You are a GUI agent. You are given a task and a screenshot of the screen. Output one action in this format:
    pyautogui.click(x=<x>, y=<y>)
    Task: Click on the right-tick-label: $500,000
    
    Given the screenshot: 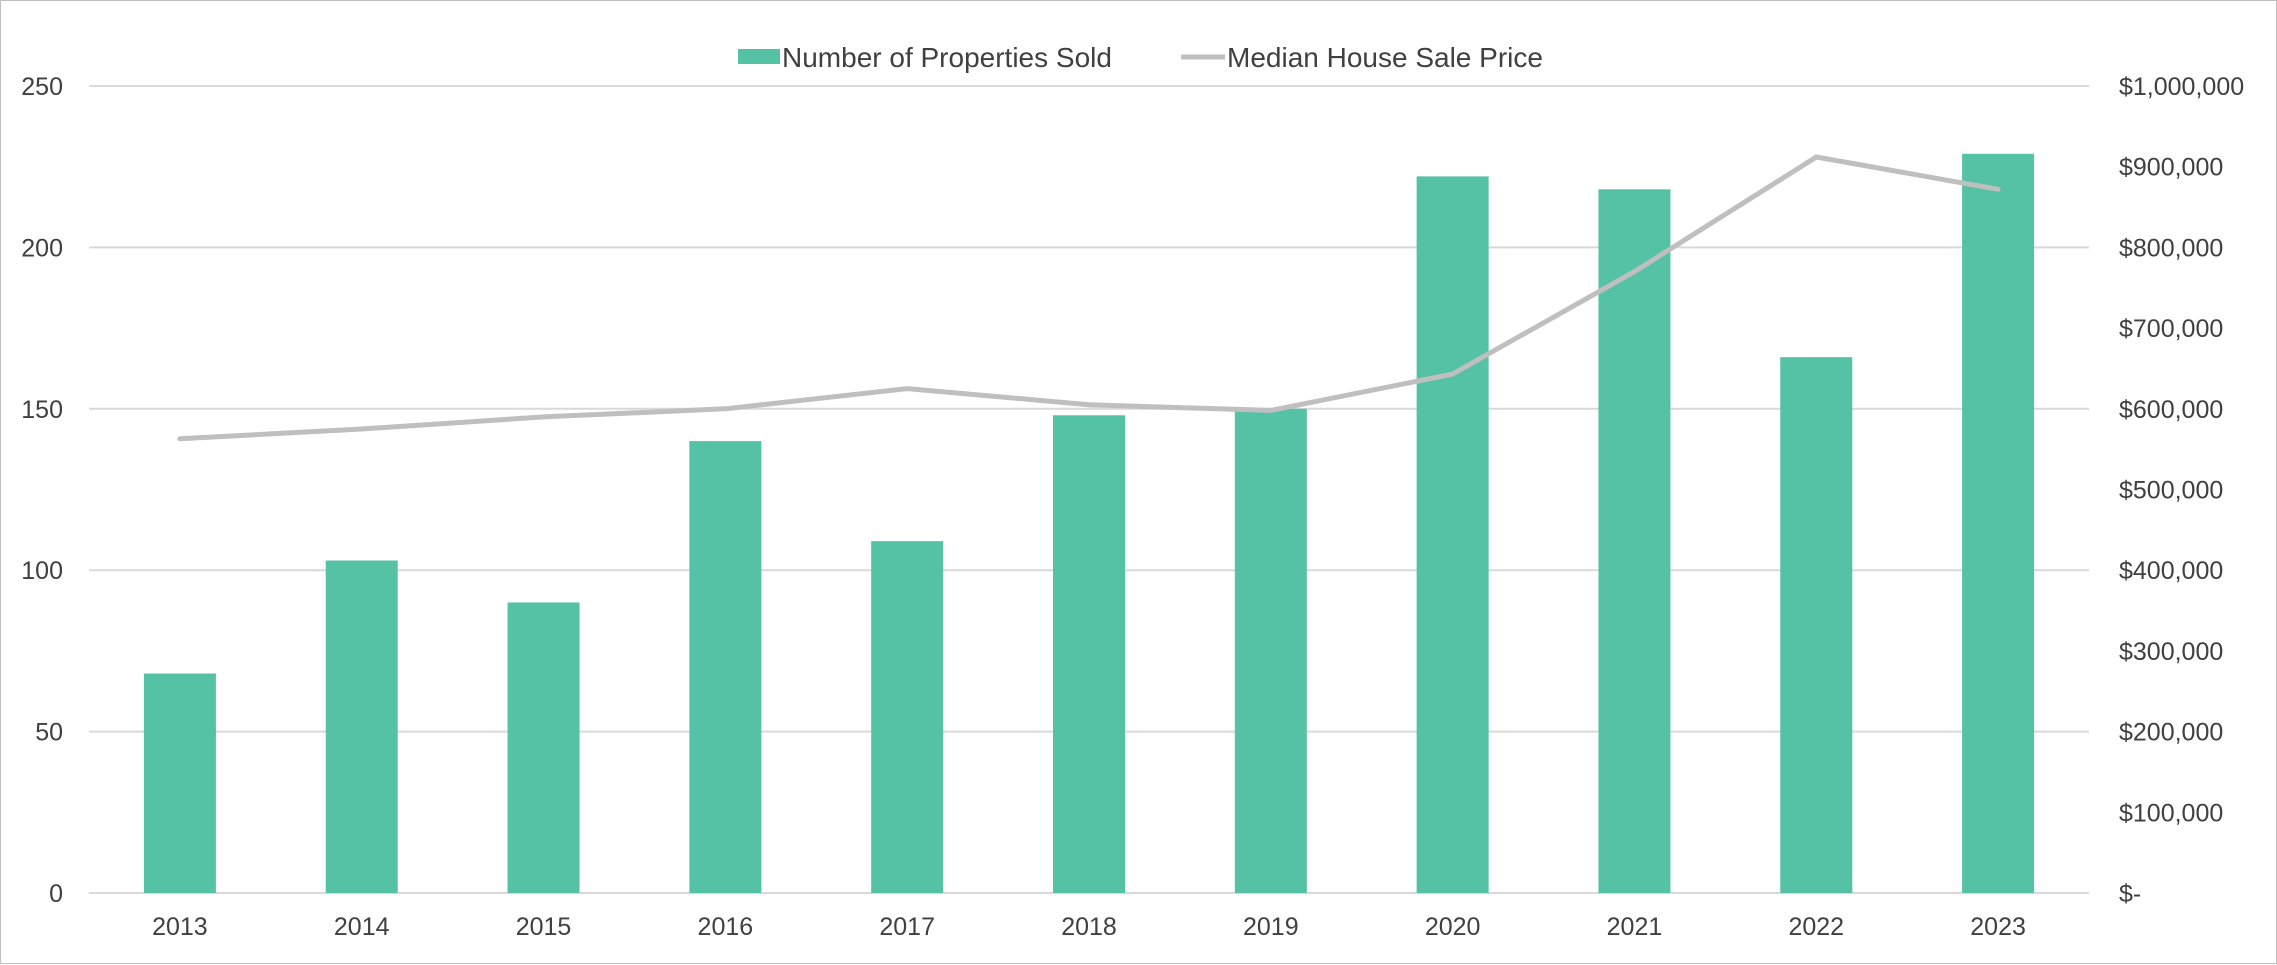 What is the action you would take?
    pyautogui.click(x=2171, y=491)
    